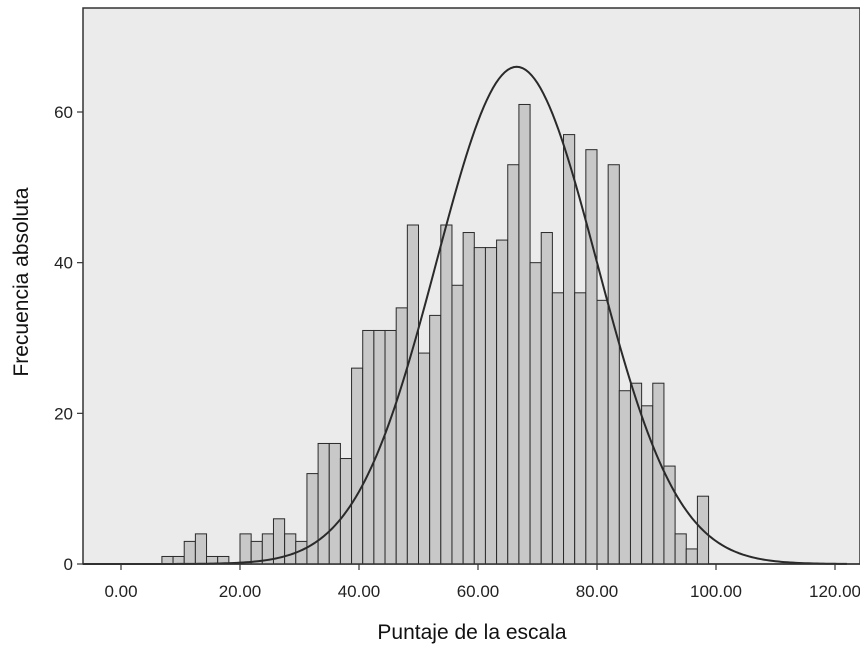  I want to click on x-axis-title: Puntaje de la escala, so click(471, 632).